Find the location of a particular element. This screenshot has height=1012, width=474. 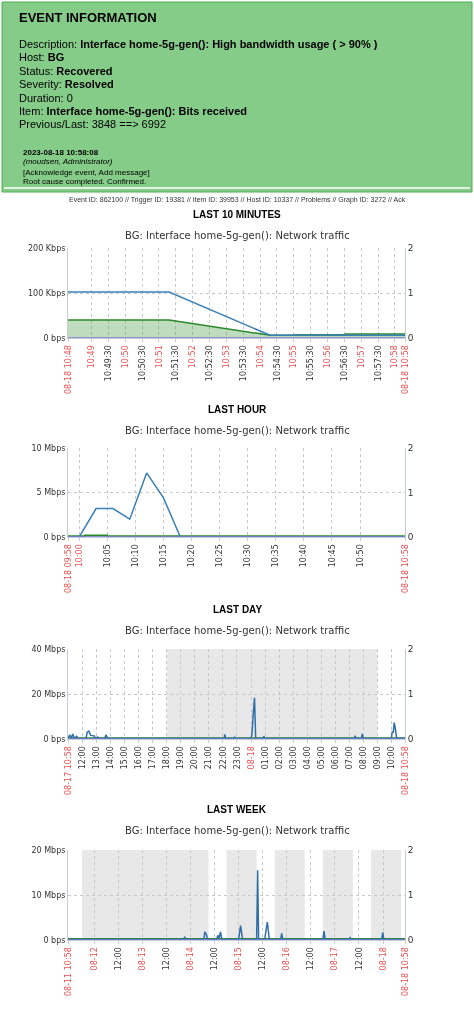

x-tick-label: 08:00 is located at coordinates (363, 758).